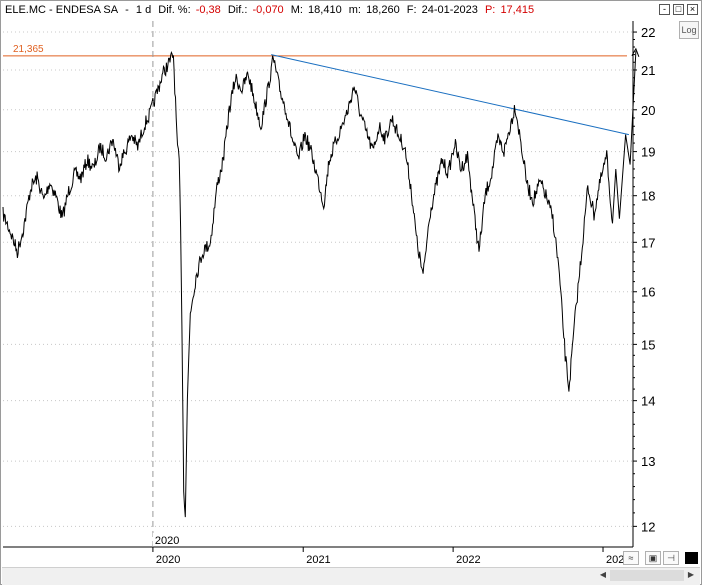 This screenshot has width=702, height=586. I want to click on min-label: m:, so click(354, 10).